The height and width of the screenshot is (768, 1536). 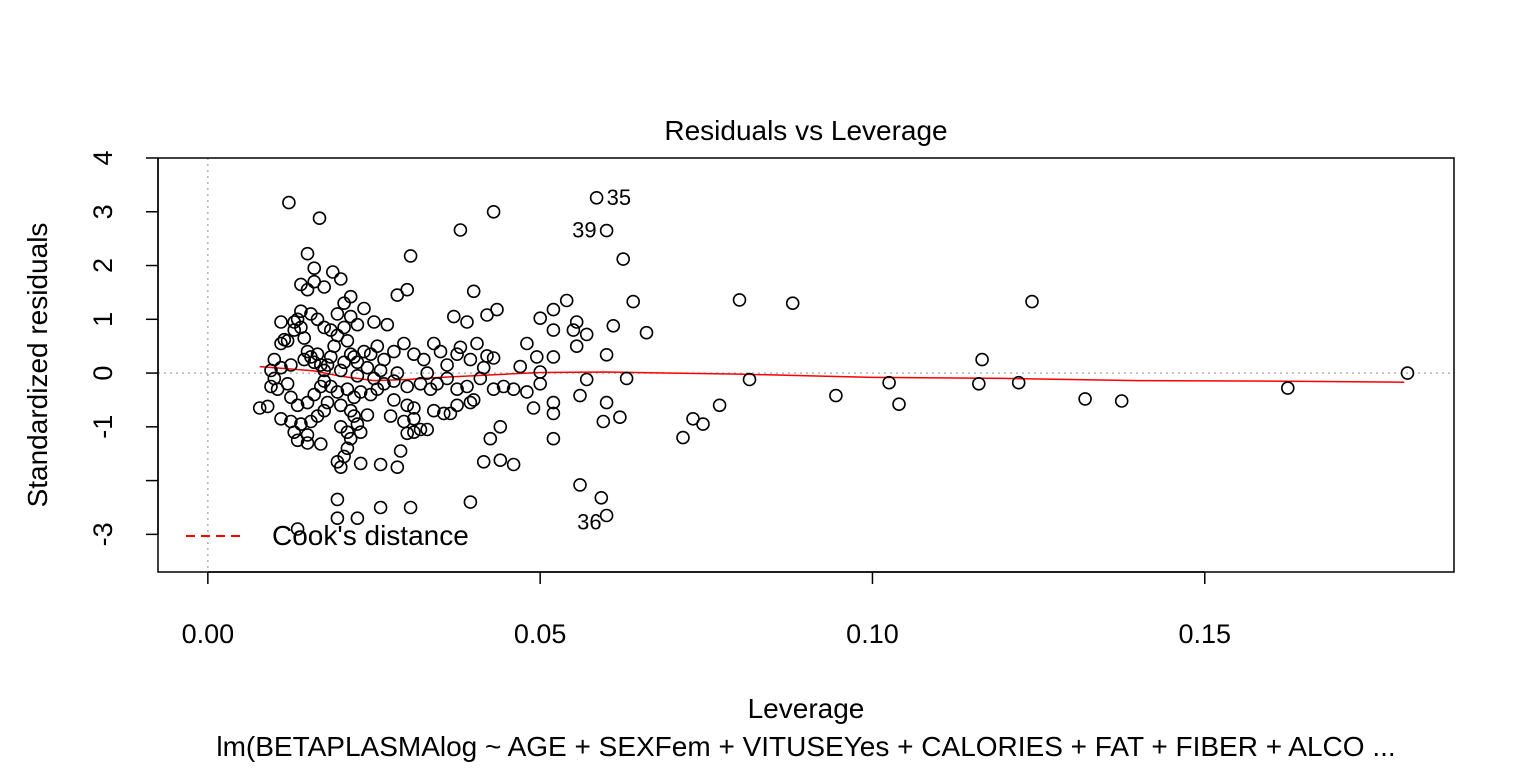 What do you see at coordinates (103, 157) in the screenshot?
I see `y-tick-label: 4` at bounding box center [103, 157].